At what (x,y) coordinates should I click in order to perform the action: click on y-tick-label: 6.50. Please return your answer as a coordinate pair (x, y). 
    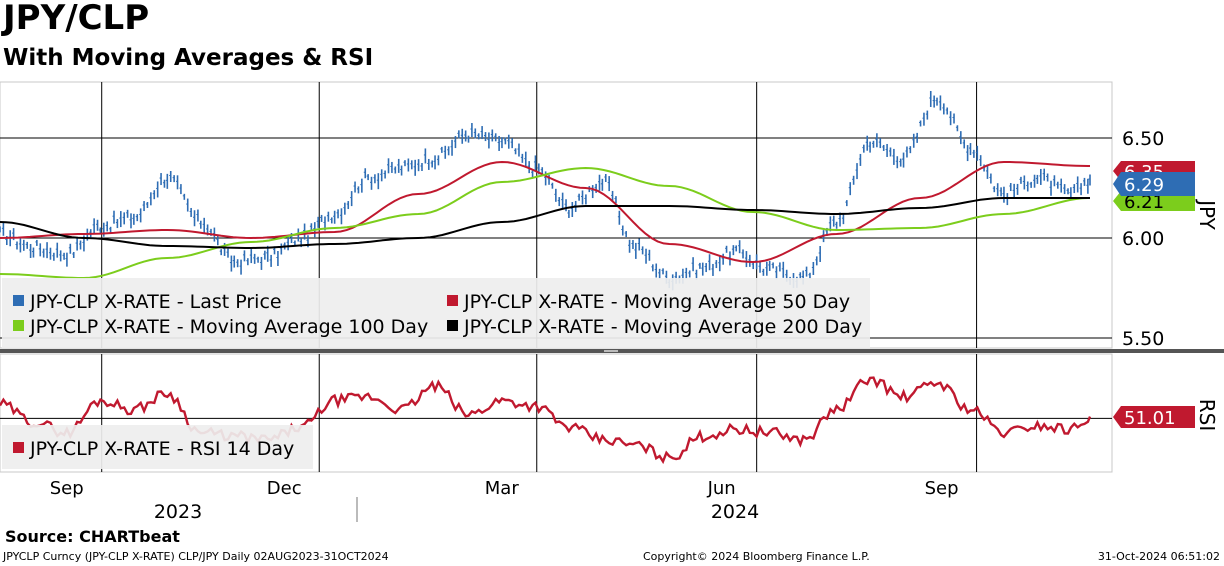
    Looking at the image, I should click on (1143, 139).